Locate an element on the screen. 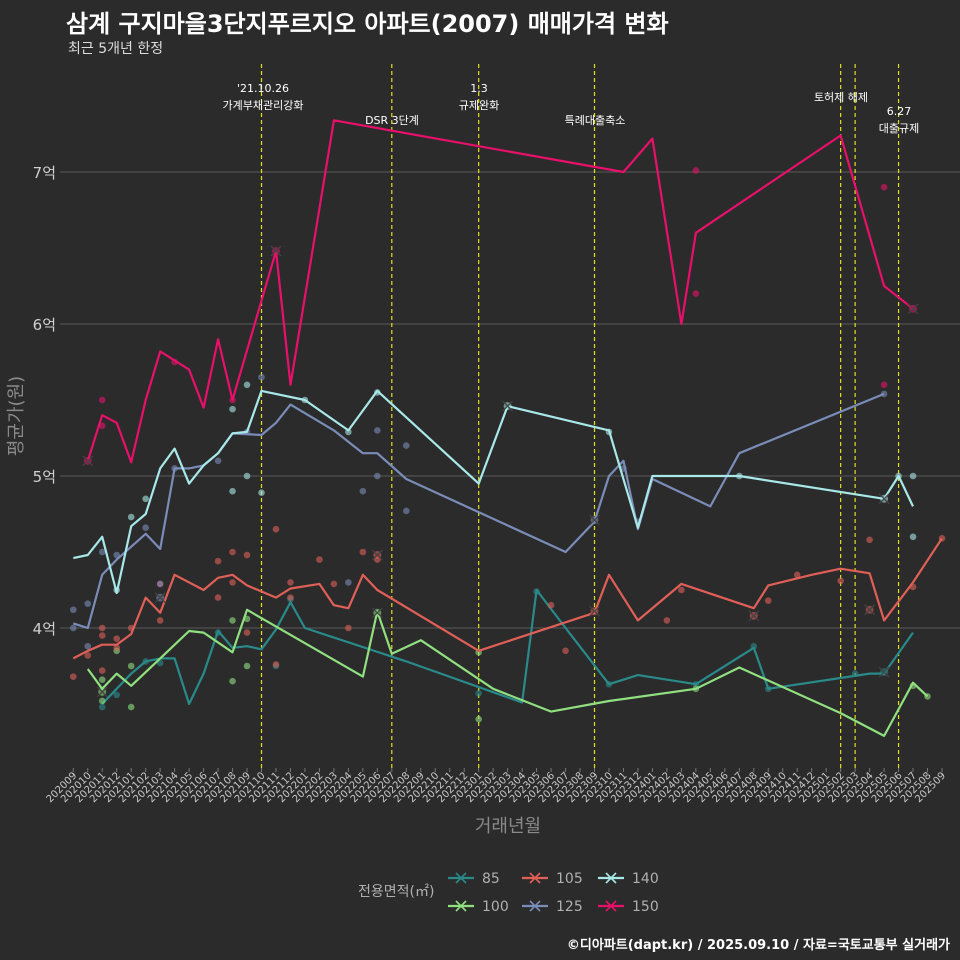  legend-title: 전용면적(㎡) is located at coordinates (396, 892).